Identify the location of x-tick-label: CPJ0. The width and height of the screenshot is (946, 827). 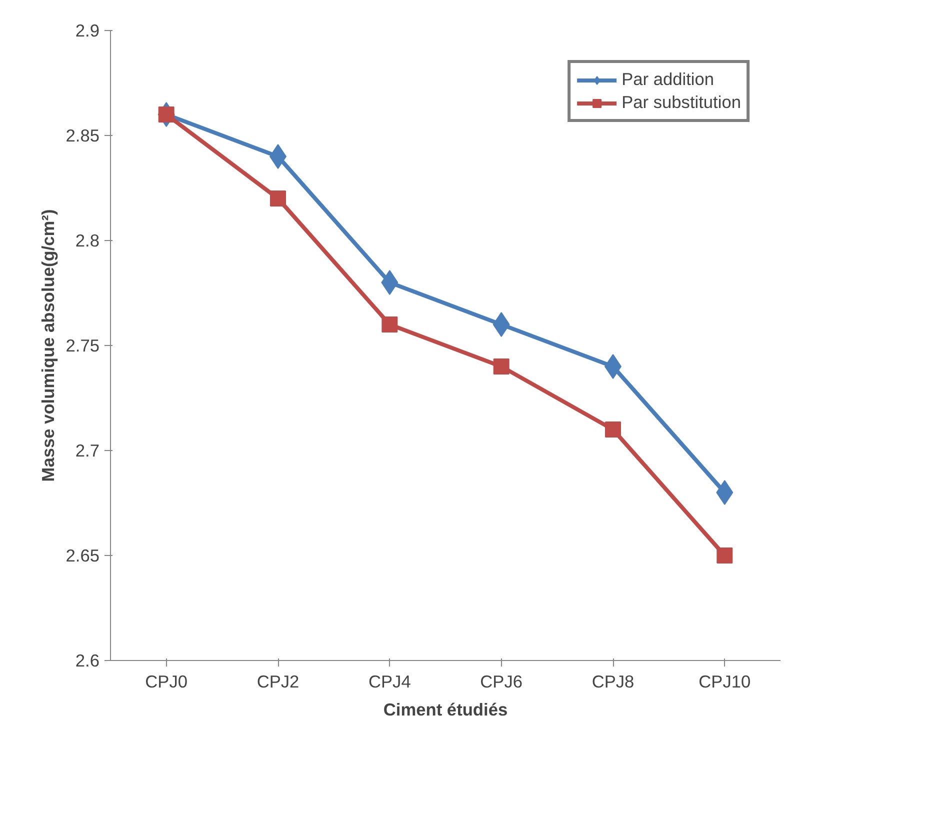
(166, 682).